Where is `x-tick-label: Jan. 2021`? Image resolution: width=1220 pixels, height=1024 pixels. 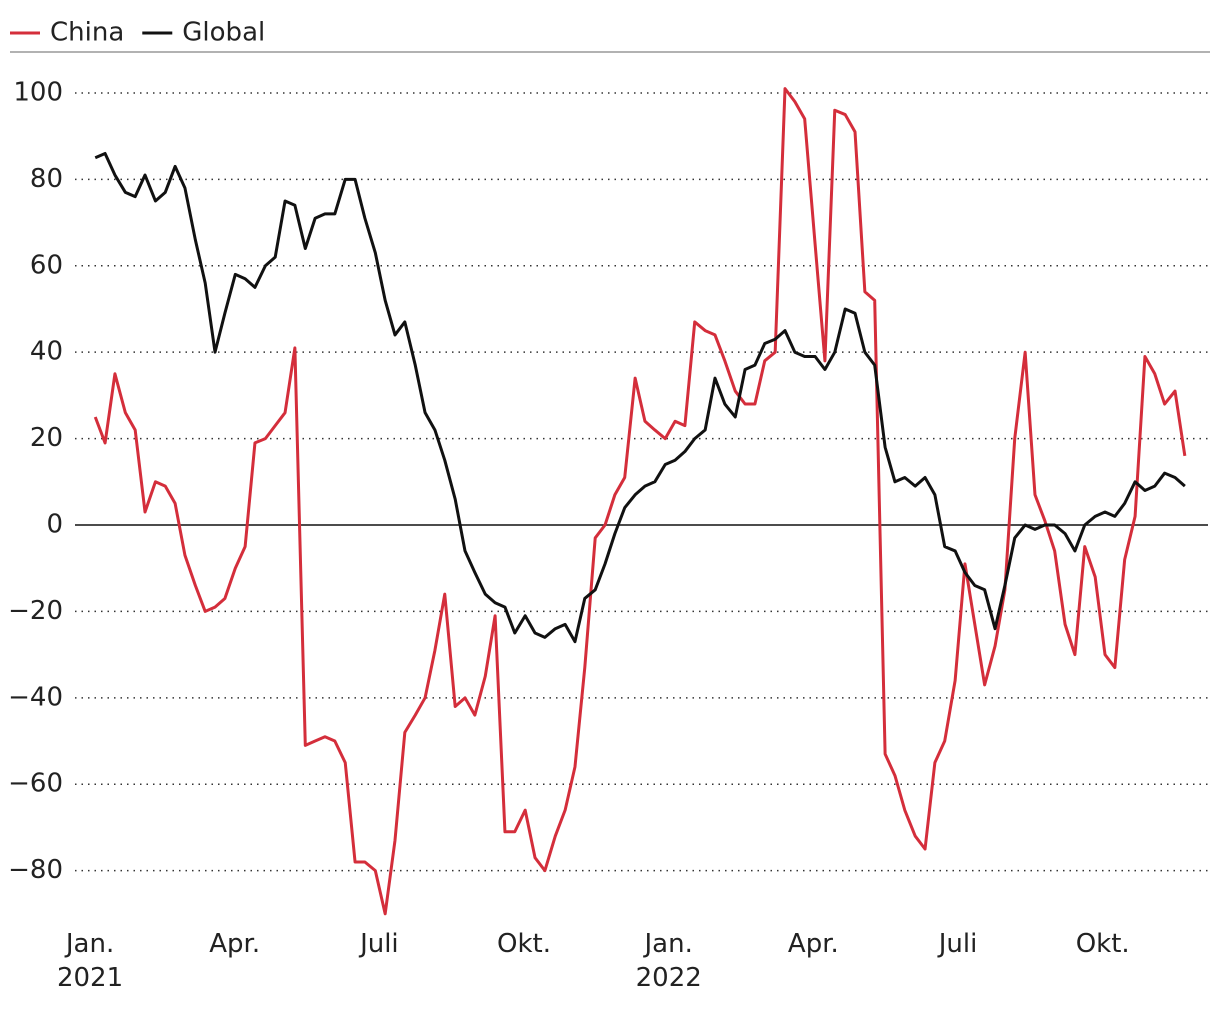 x-tick-label: Jan. 2021 is located at coordinates (90, 961).